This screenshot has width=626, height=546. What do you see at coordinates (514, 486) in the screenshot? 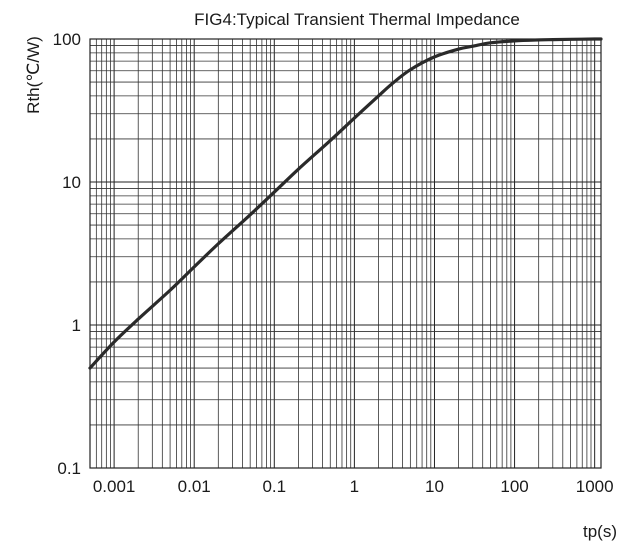
I see `x-tick-label: 100` at bounding box center [514, 486].